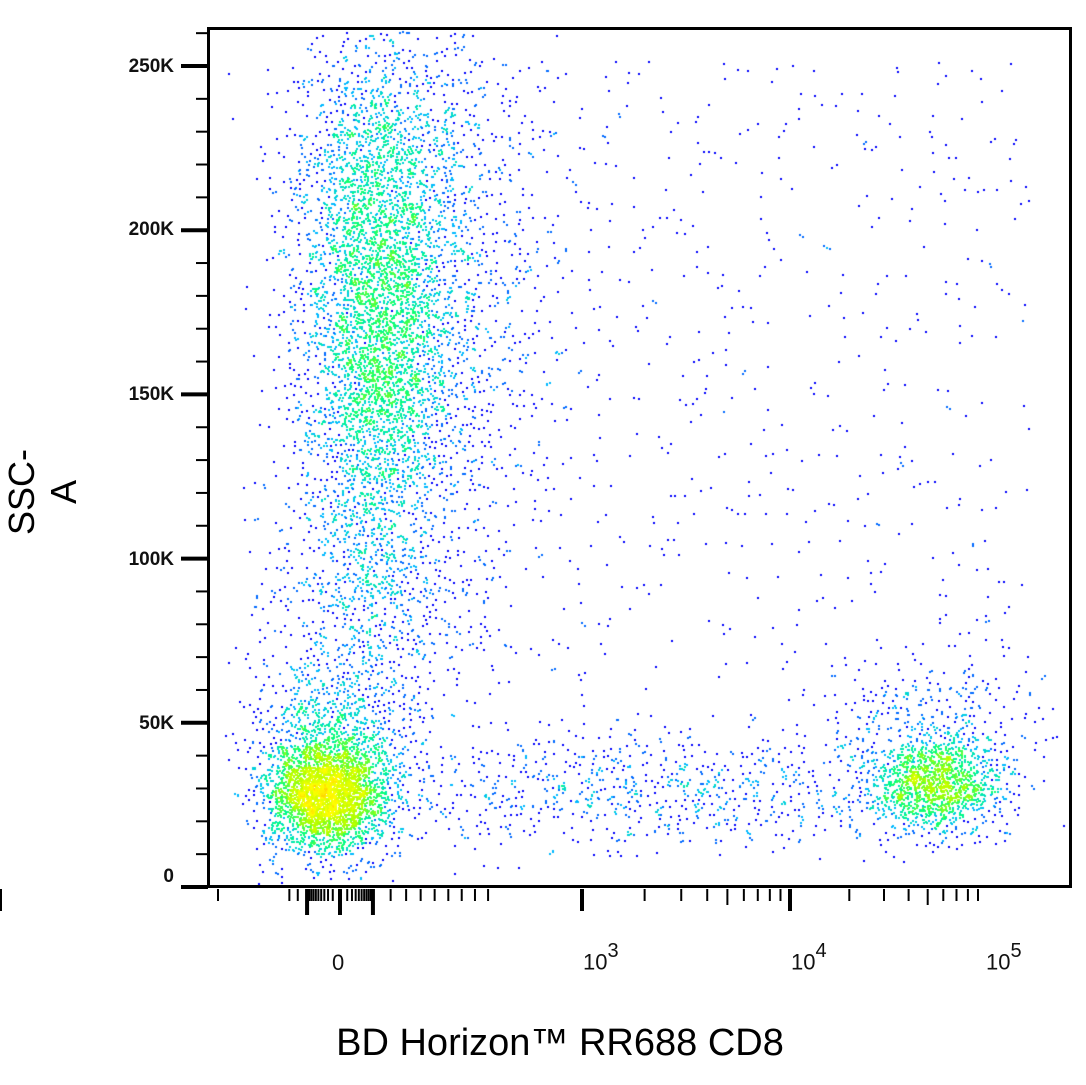 The height and width of the screenshot is (1085, 1086). I want to click on x-tick-label-1e5: 10⁵, so click(1004, 957).